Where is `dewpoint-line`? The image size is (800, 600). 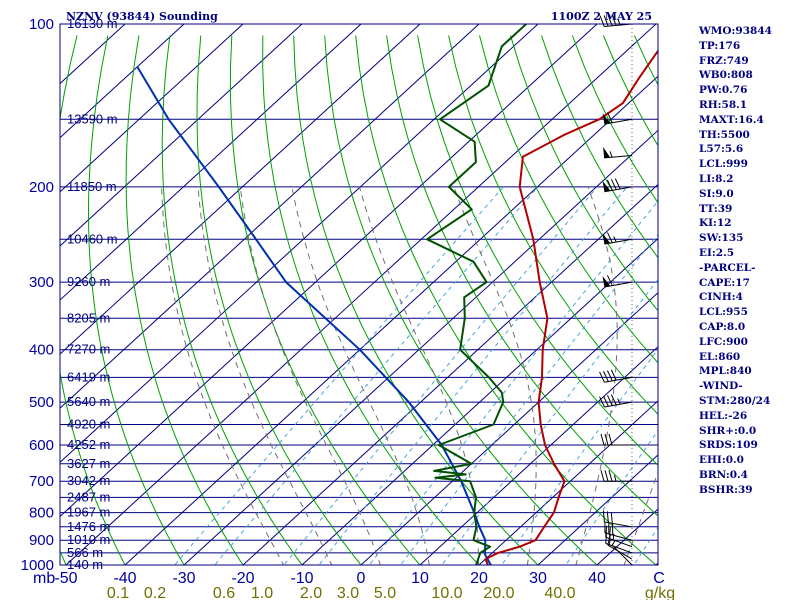 dewpoint-line is located at coordinates (476, 294).